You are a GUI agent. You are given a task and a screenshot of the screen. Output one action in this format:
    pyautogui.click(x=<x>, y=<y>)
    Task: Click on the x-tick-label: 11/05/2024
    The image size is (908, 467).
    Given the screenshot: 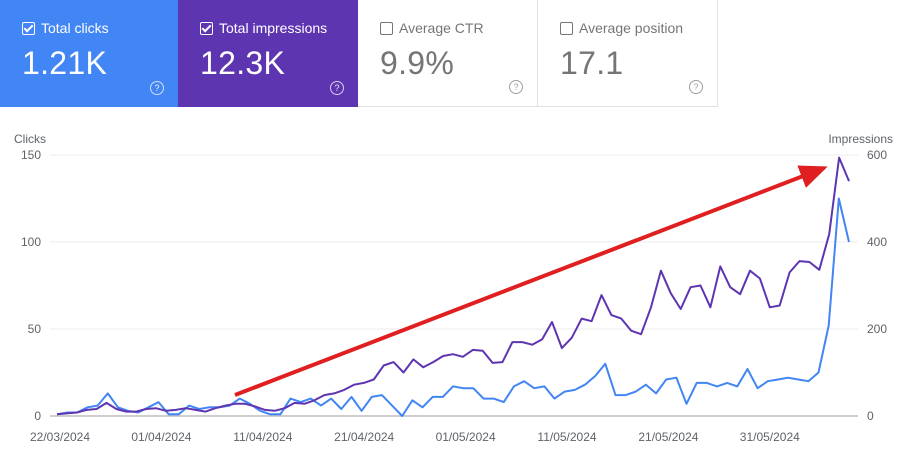 What is the action you would take?
    pyautogui.click(x=566, y=437)
    